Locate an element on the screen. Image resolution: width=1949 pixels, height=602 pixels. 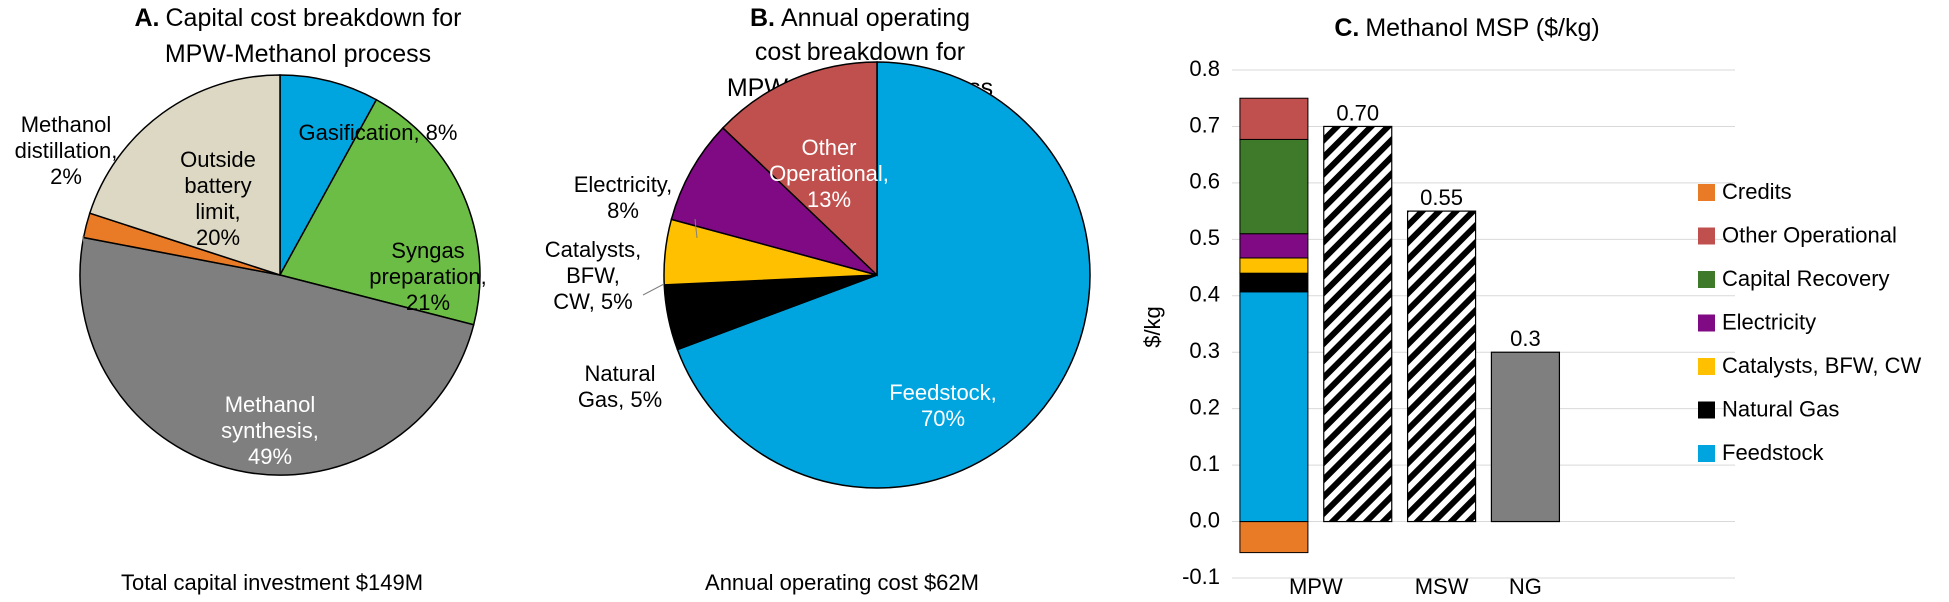
leader-line-methanol-distillation is located at coordinates (85, 258).